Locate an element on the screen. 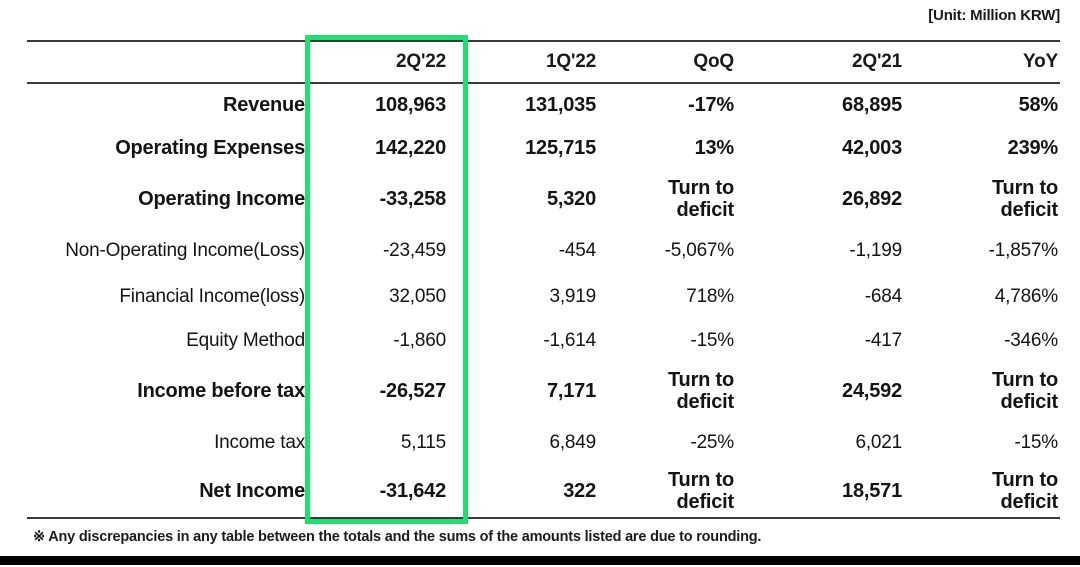  table-cell: -1,860 is located at coordinates (419, 340).